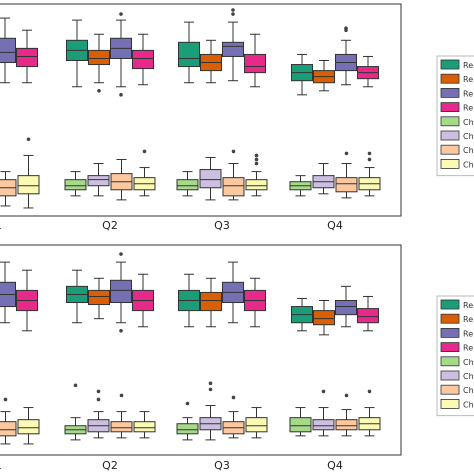  Describe the element at coordinates (144, 173) in the screenshot. I see `box-ch-4-q2` at that location.